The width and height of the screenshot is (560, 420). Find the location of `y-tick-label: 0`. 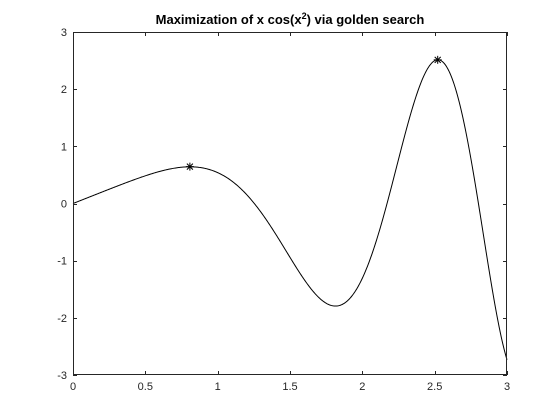

y-tick-label: 0 is located at coordinates (64, 205).